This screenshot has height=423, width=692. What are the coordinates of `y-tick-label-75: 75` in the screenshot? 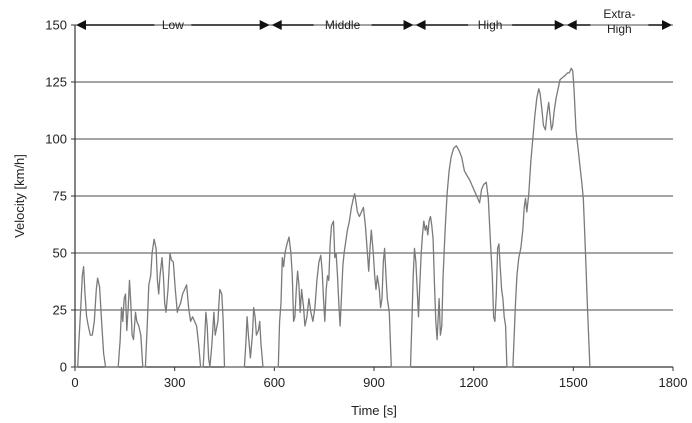 It's located at (60, 196).